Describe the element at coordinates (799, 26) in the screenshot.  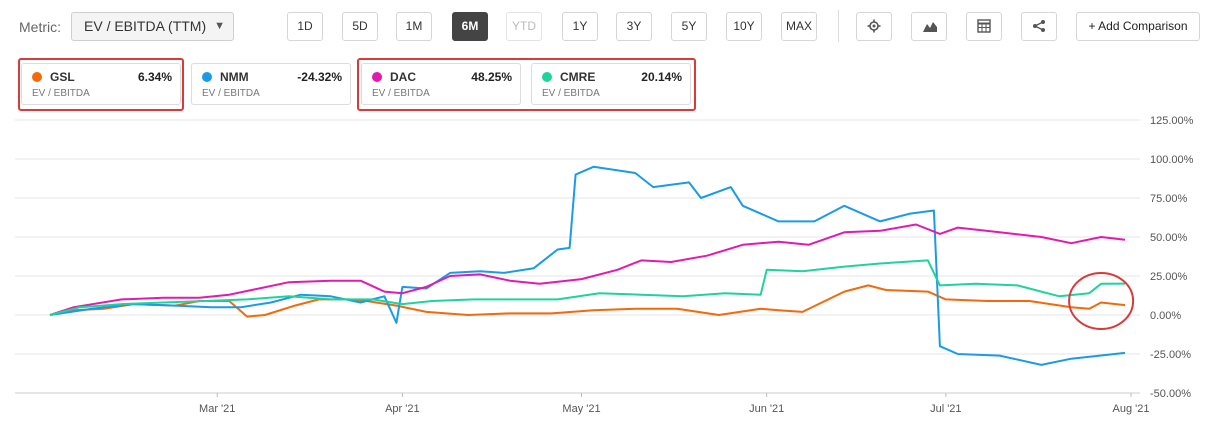
I see `range-button-max: MAX` at that location.